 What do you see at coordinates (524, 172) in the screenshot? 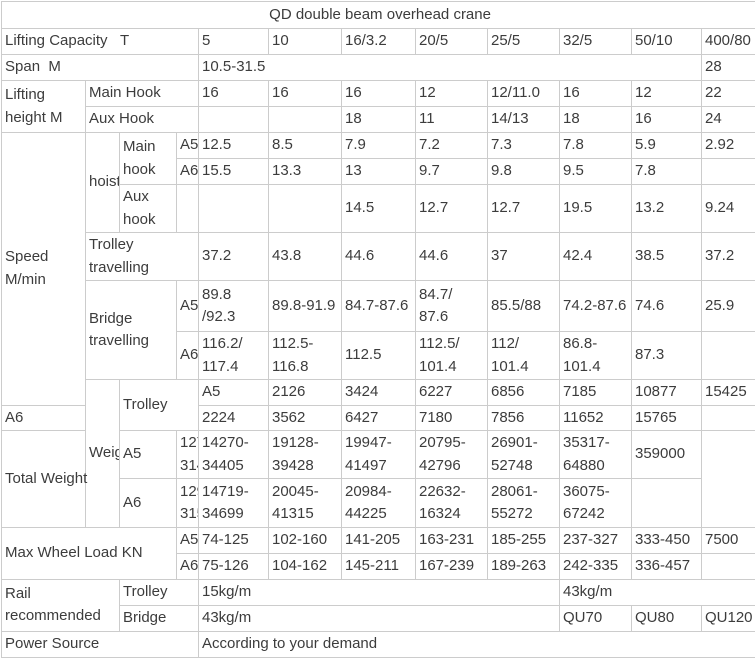
I see `value-cell: 9.8` at bounding box center [524, 172].